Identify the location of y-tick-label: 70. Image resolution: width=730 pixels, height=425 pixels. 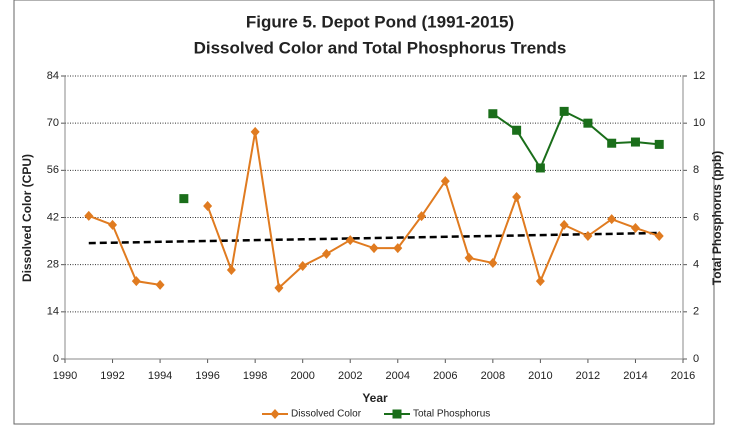
(53, 123).